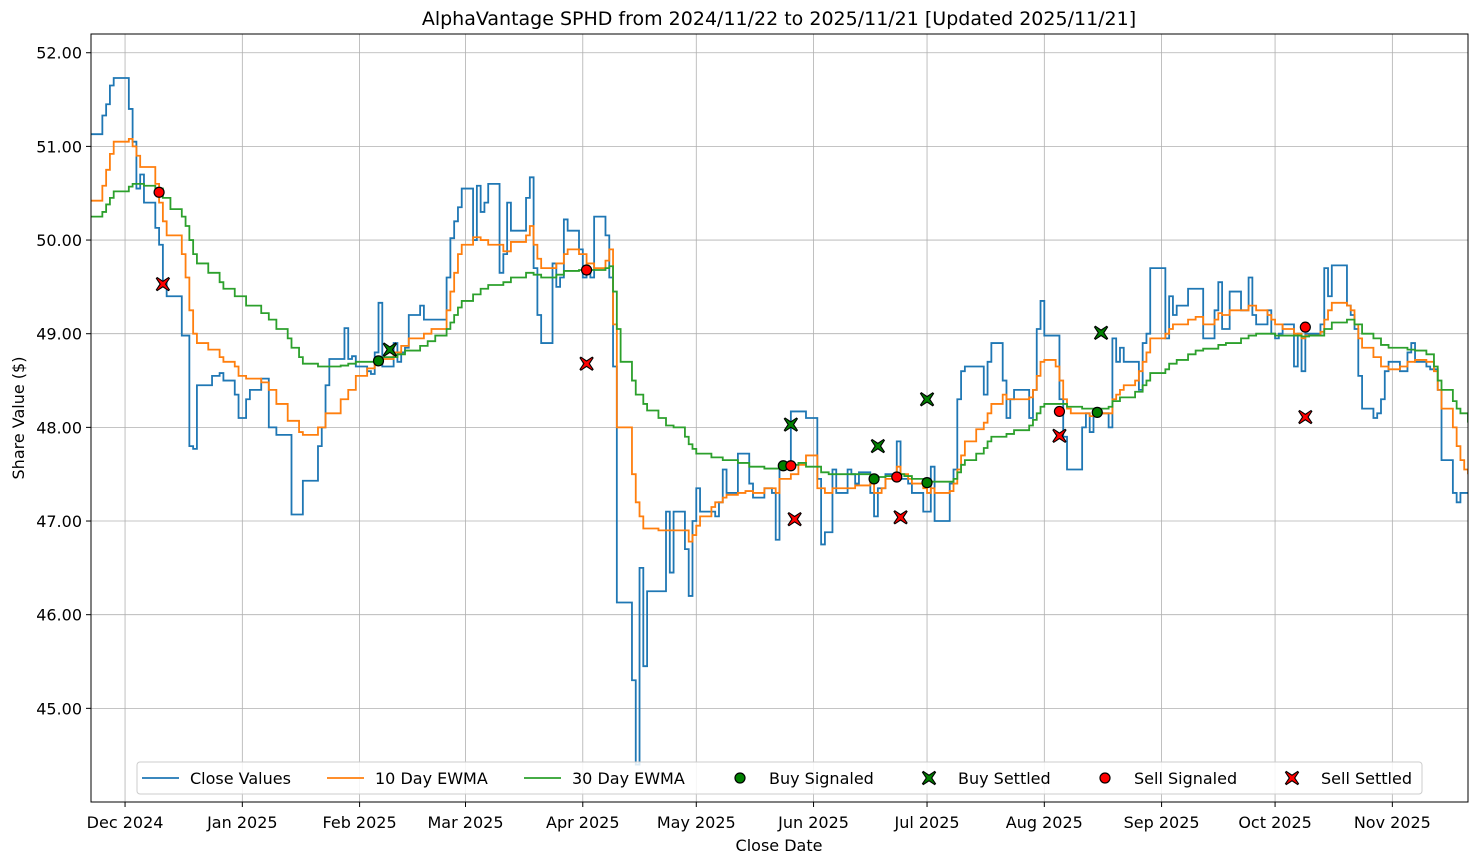  I want to click on legend-box, so click(779, 778).